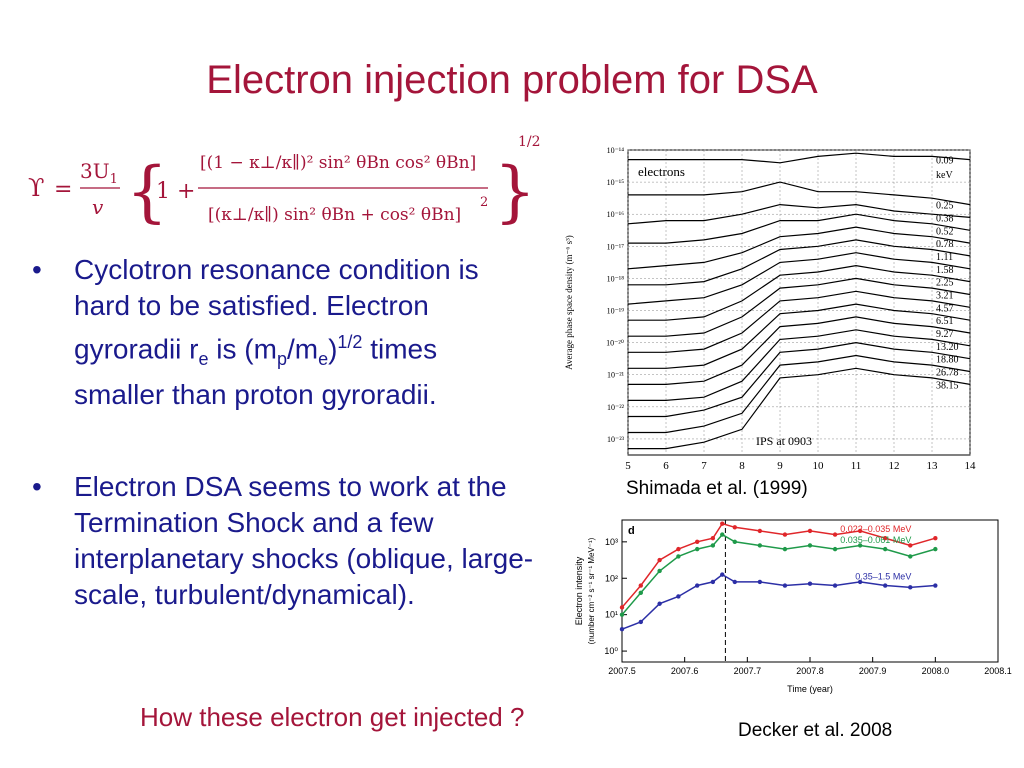  I want to click on x-tick-label: 2007.5, so click(622, 671).